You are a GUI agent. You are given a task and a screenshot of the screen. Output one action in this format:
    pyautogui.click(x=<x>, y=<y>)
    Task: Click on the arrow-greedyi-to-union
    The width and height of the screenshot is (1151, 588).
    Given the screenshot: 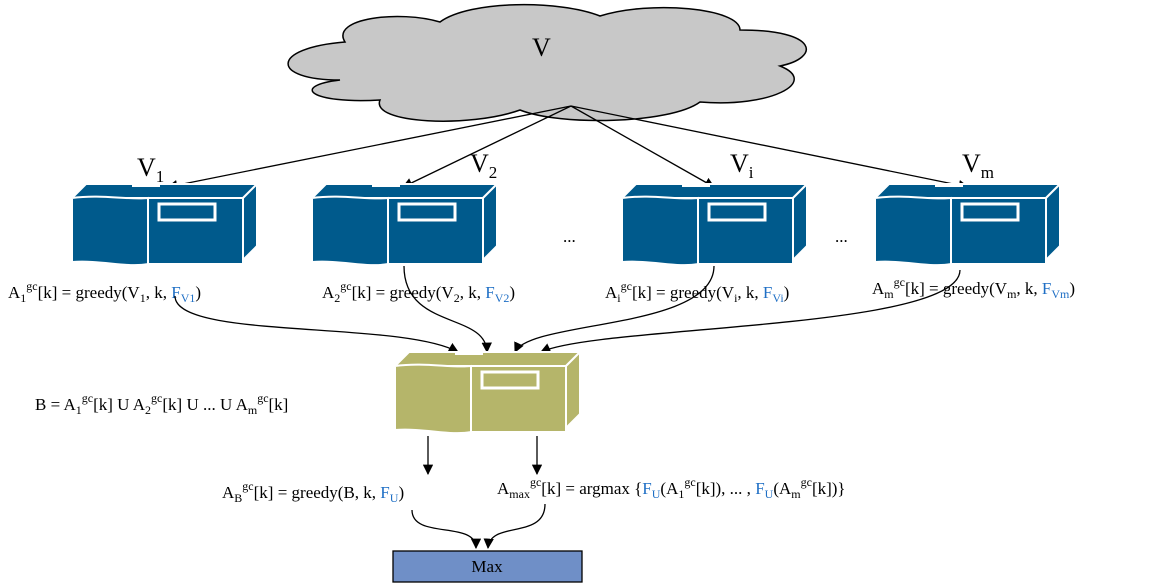 What is the action you would take?
    pyautogui.click(x=614, y=309)
    